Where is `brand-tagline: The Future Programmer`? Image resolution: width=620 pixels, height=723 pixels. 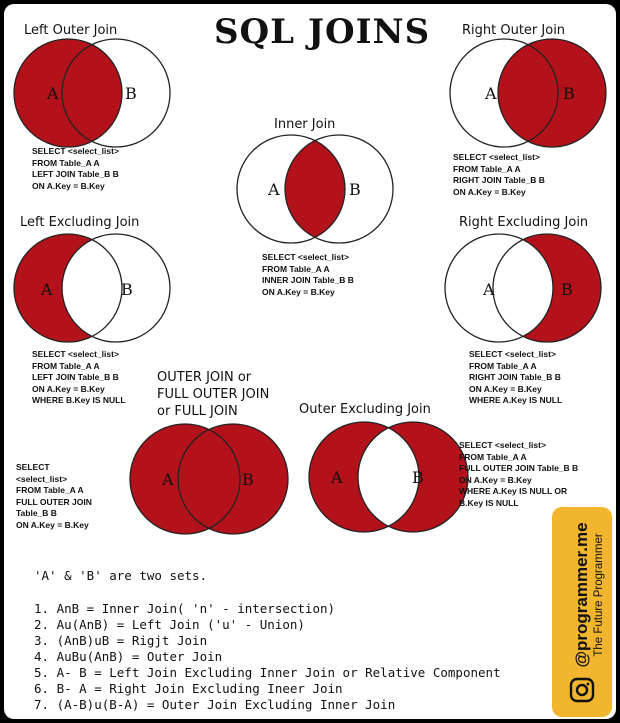 brand-tagline: The Future Programmer is located at coordinates (599, 595).